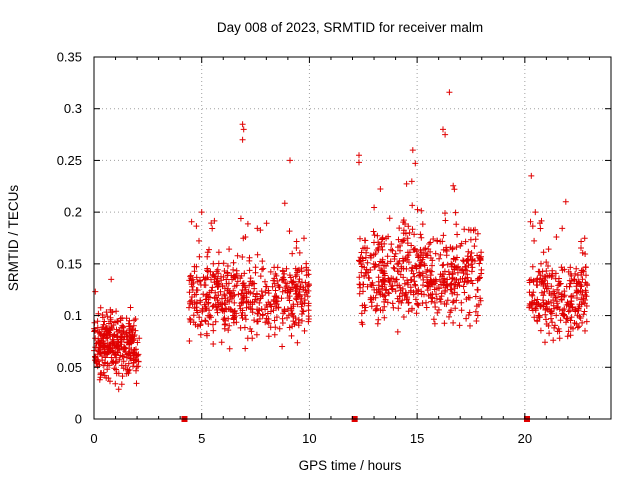 This screenshot has height=480, width=640. What do you see at coordinates (78, 419) in the screenshot?
I see `y-tick-label: 0` at bounding box center [78, 419].